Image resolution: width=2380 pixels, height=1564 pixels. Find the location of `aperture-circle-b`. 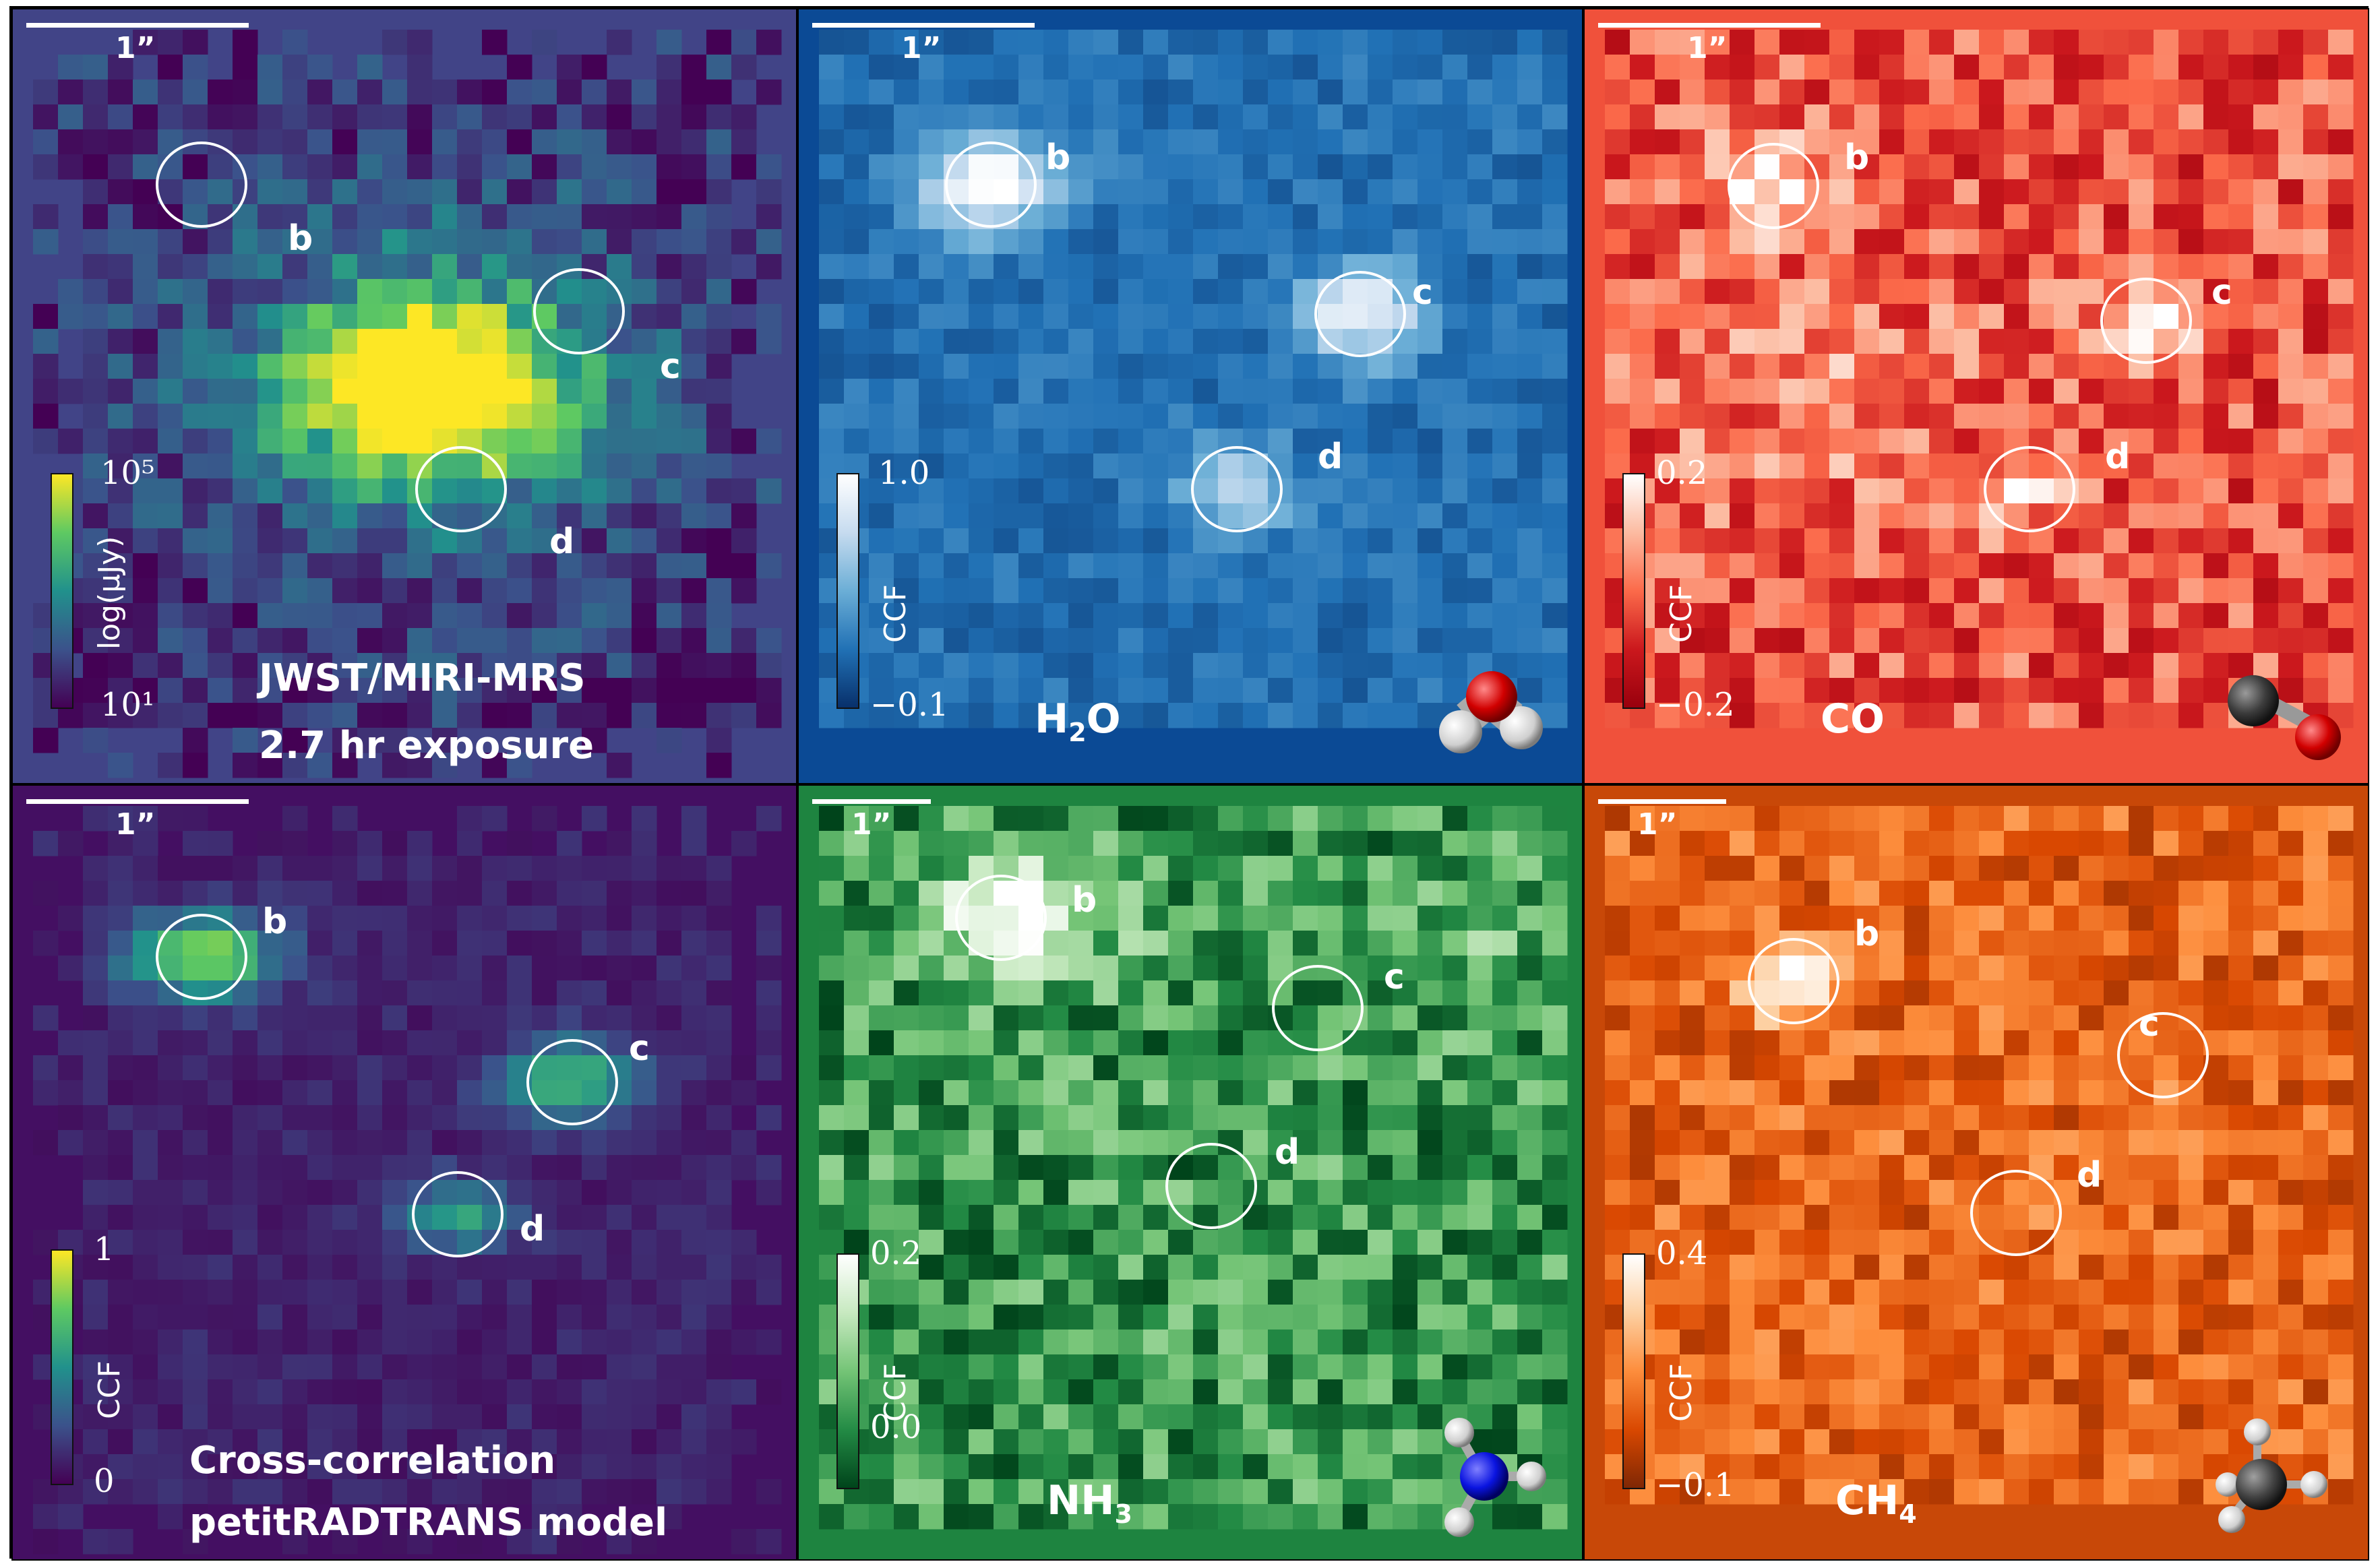

aperture-circle-b is located at coordinates (1001, 918).